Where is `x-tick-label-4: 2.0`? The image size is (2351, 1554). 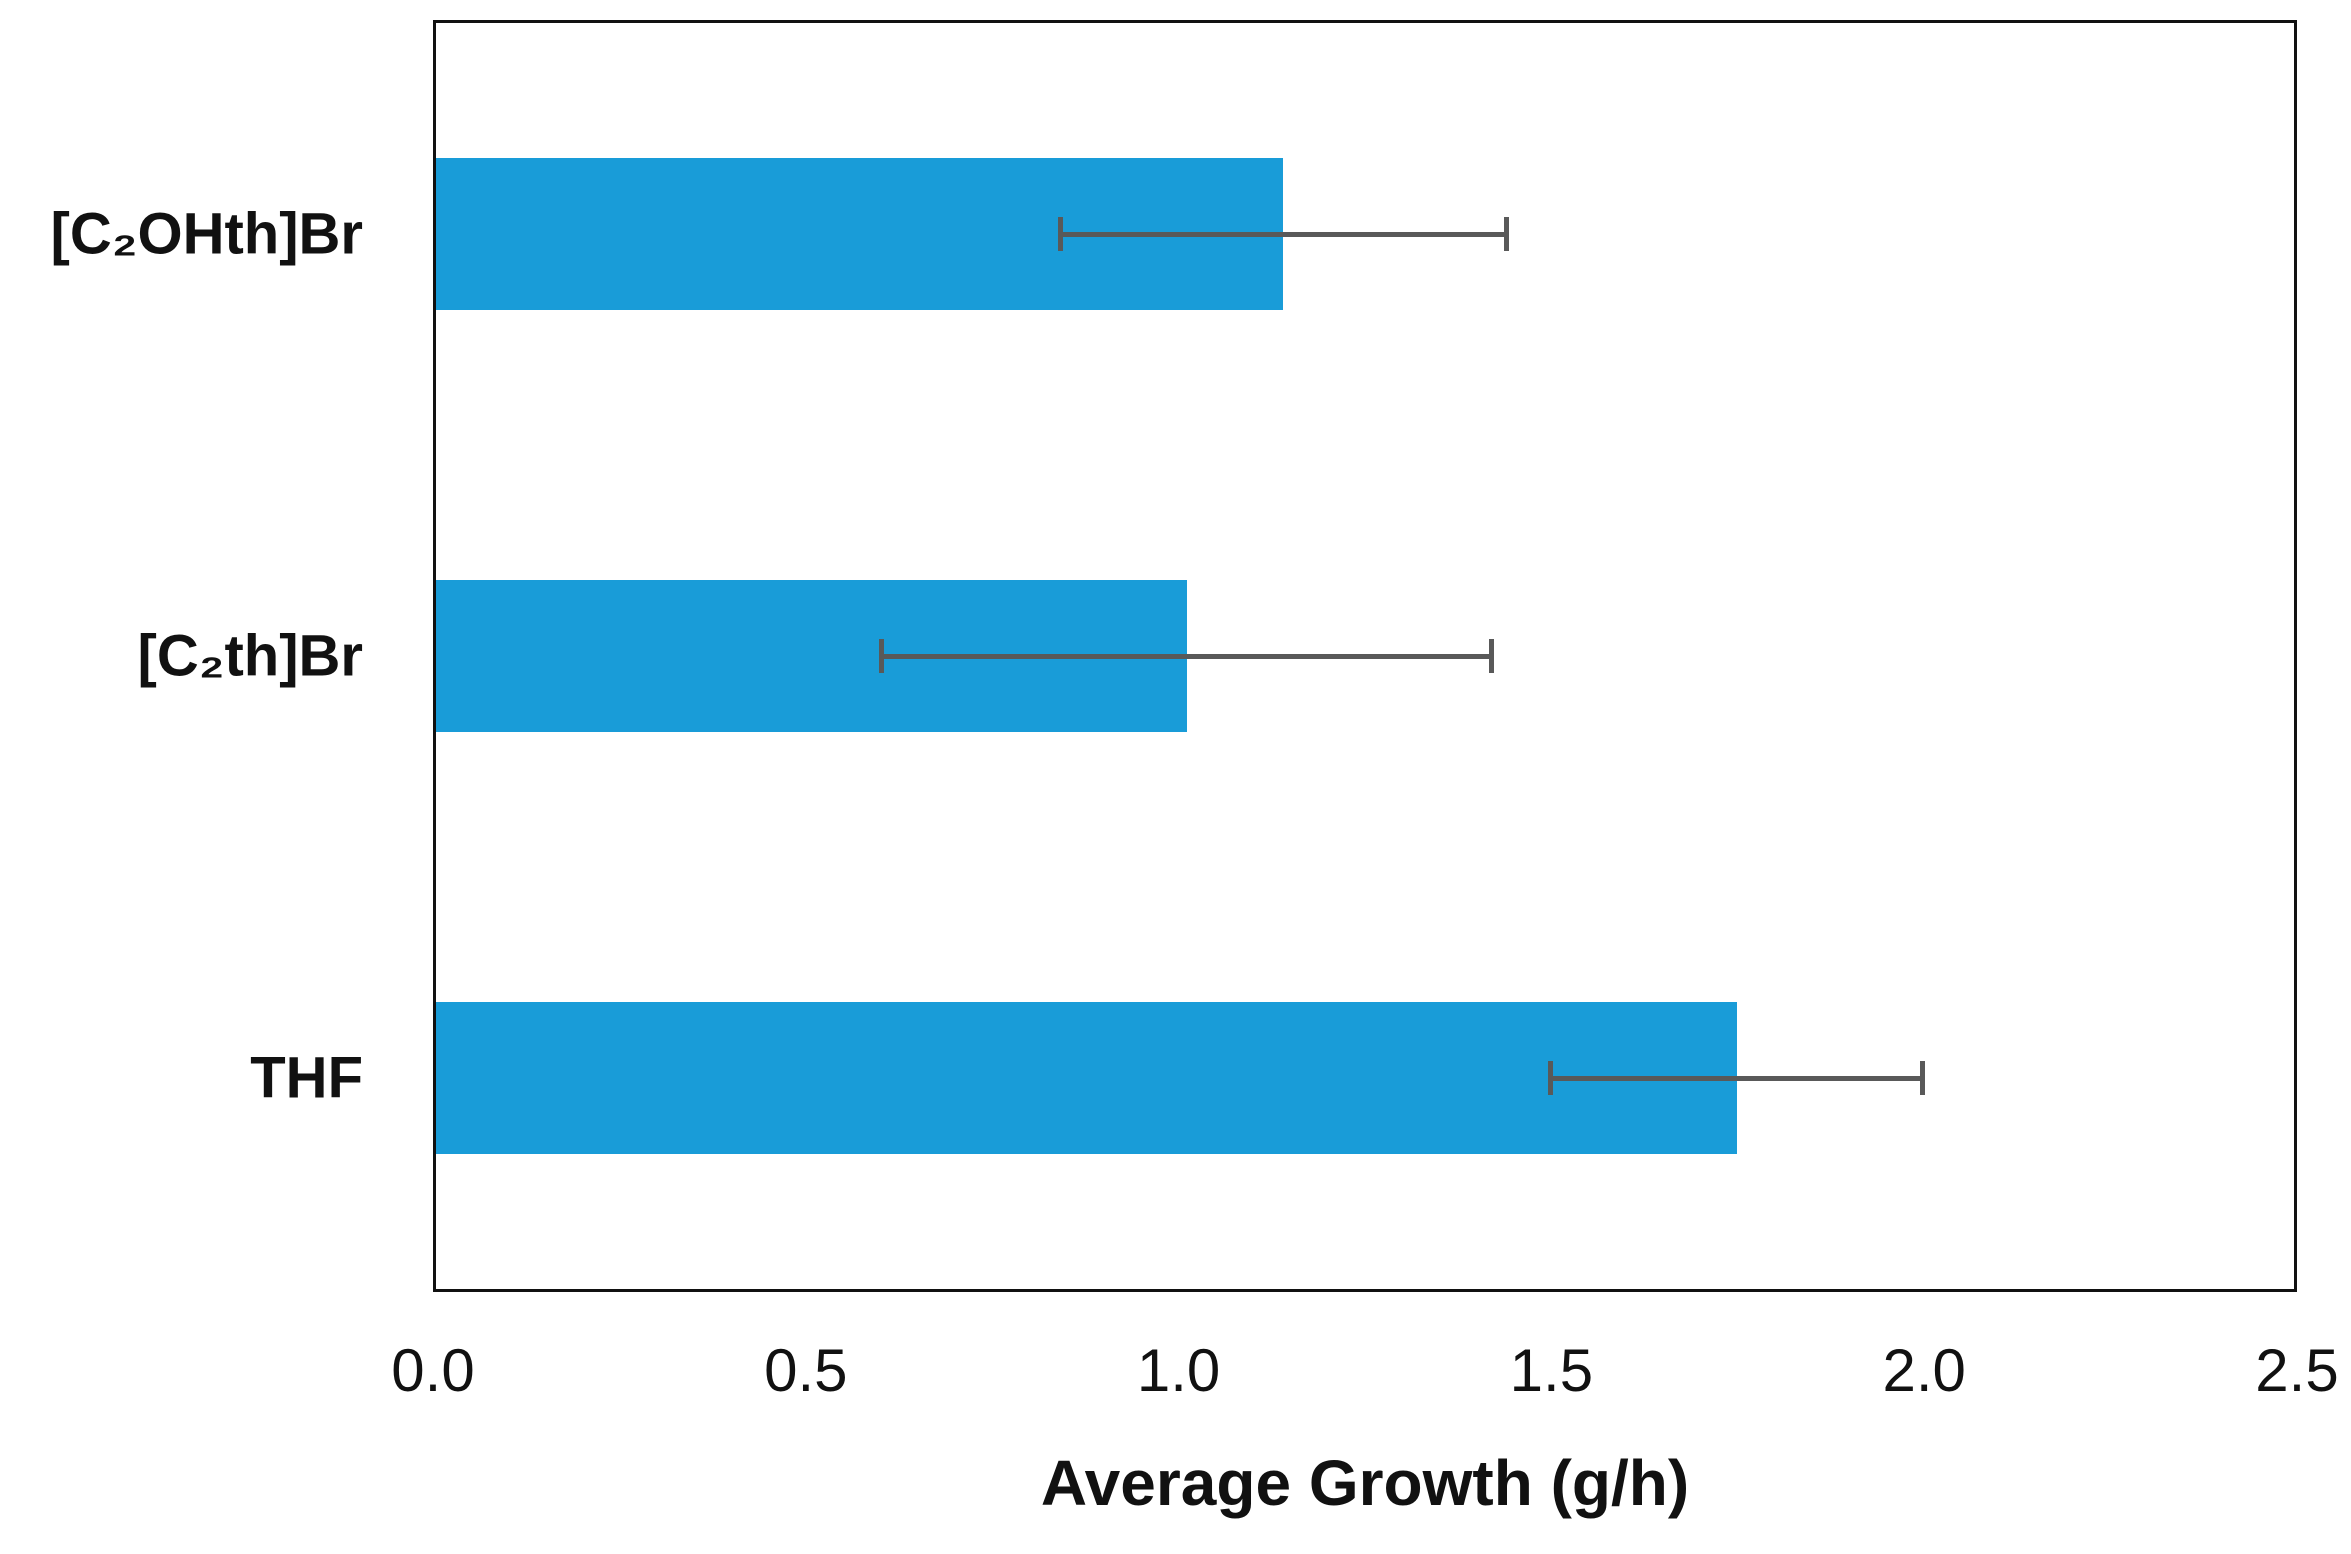 x-tick-label-4: 2.0 is located at coordinates (1924, 1370).